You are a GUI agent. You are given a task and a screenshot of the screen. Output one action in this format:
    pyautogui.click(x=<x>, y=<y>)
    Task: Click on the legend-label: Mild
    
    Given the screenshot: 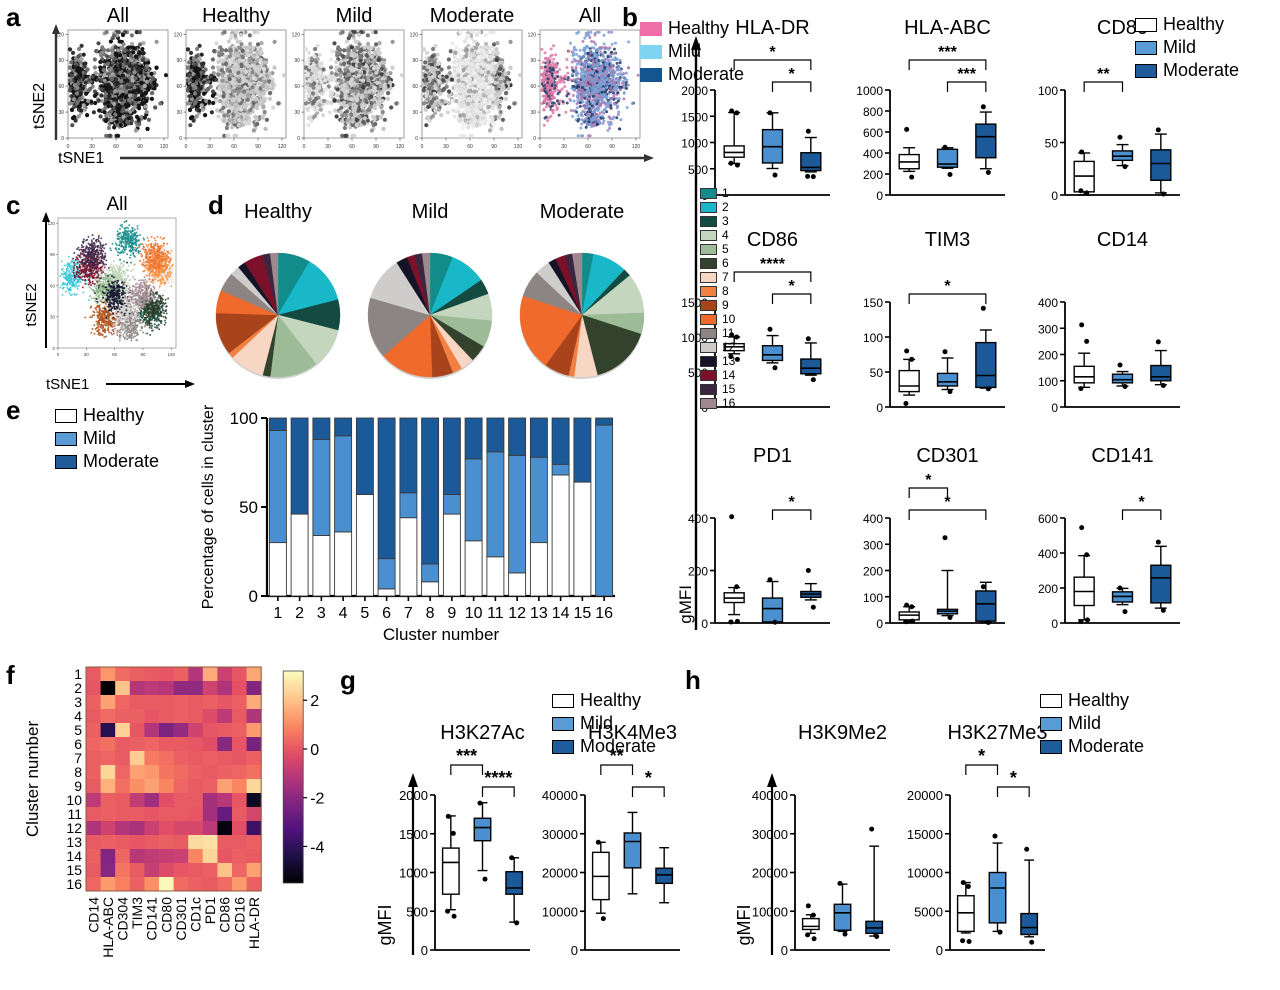 What is the action you would take?
    pyautogui.click(x=1180, y=47)
    